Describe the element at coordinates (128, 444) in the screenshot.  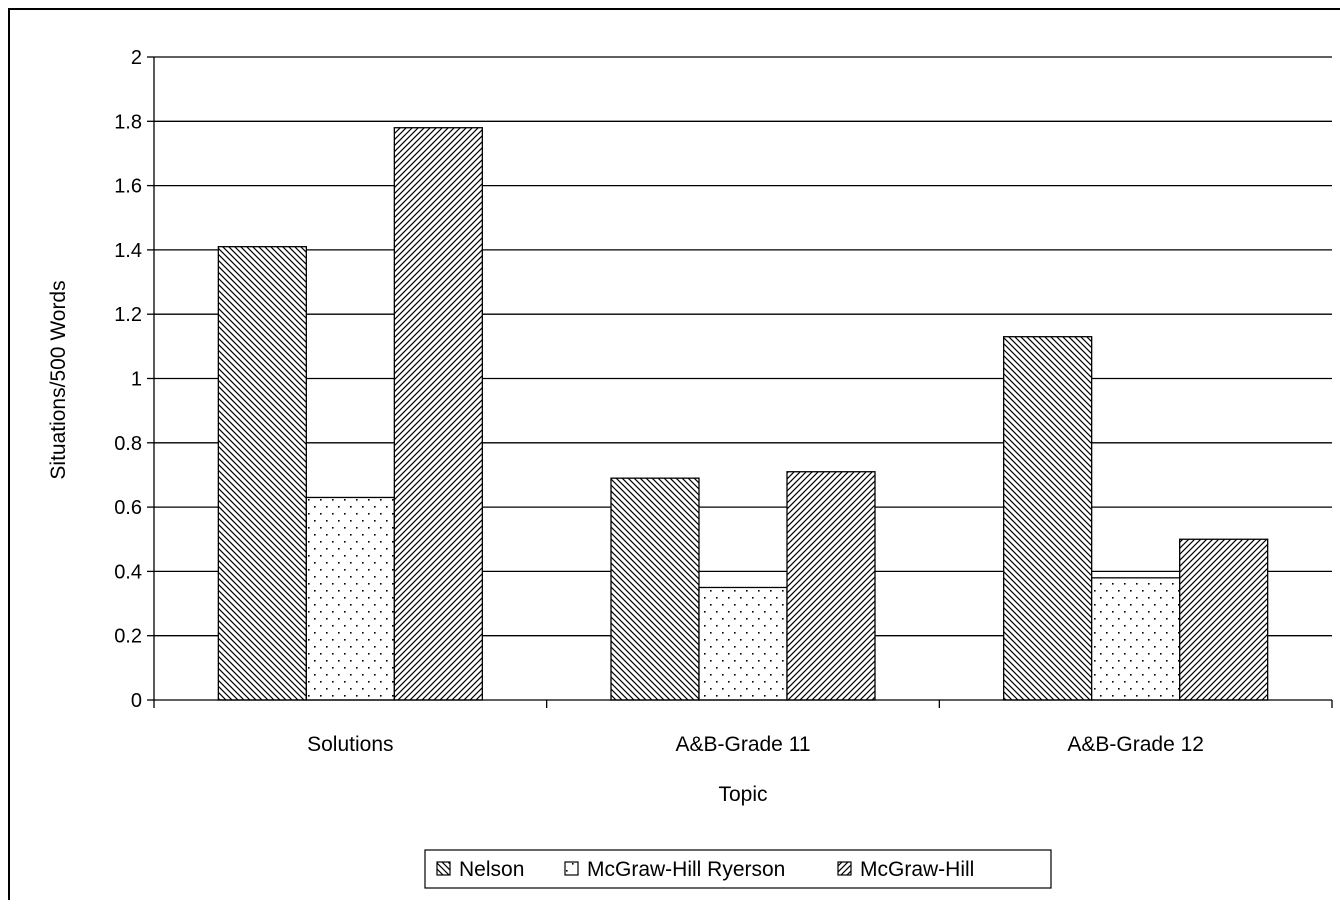
I see `y-tick-label: 0.8` at that location.